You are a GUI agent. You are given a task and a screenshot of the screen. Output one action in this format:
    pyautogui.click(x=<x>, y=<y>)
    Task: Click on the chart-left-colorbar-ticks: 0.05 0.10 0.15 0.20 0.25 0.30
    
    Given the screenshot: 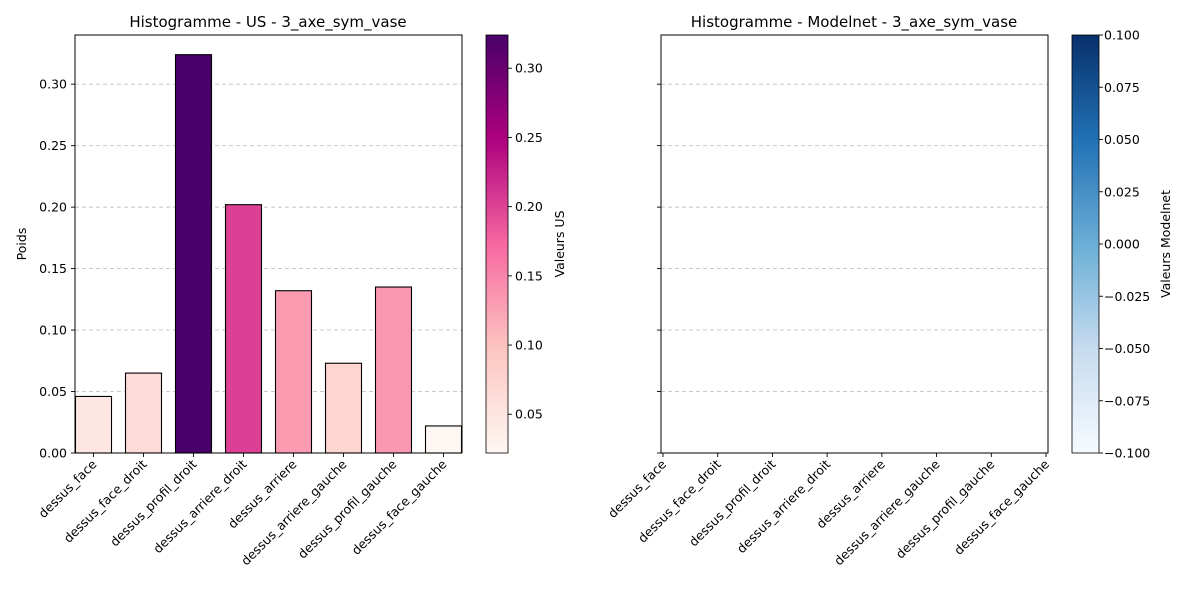 What is the action you would take?
    pyautogui.click(x=525, y=241)
    